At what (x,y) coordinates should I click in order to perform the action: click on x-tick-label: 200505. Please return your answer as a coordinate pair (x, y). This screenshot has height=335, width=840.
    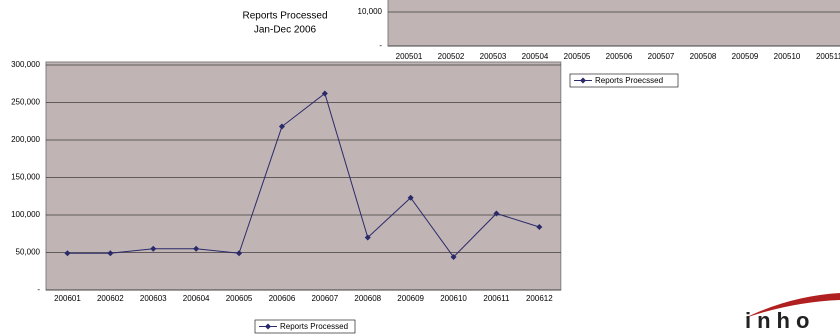
    Looking at the image, I should click on (577, 56).